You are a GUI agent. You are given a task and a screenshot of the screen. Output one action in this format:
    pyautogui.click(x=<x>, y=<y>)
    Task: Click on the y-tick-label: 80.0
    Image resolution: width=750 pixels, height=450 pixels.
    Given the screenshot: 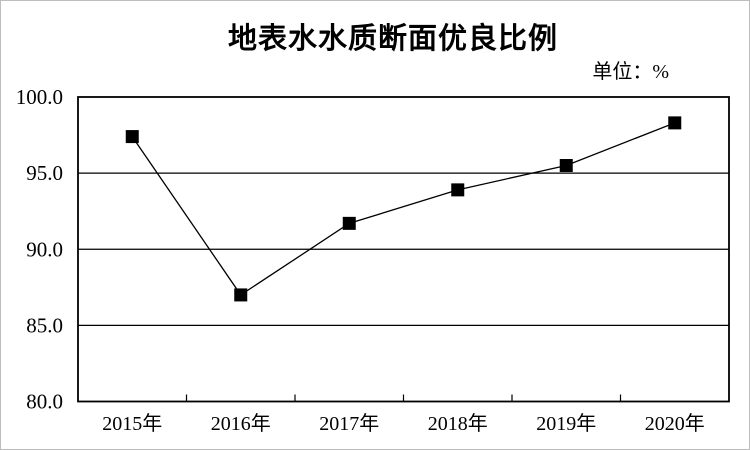 What is the action you would take?
    pyautogui.click(x=44, y=402)
    